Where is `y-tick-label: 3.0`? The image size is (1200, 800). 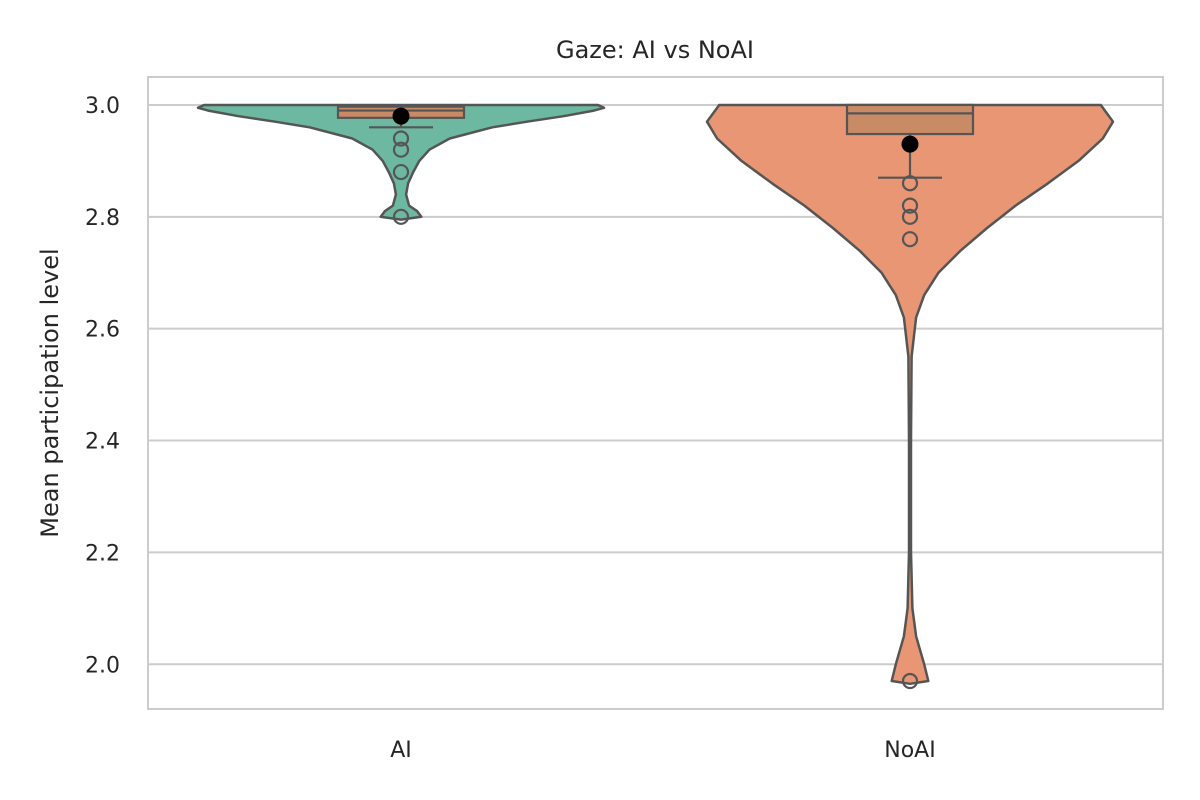 y-tick-label: 3.0 is located at coordinates (102, 106).